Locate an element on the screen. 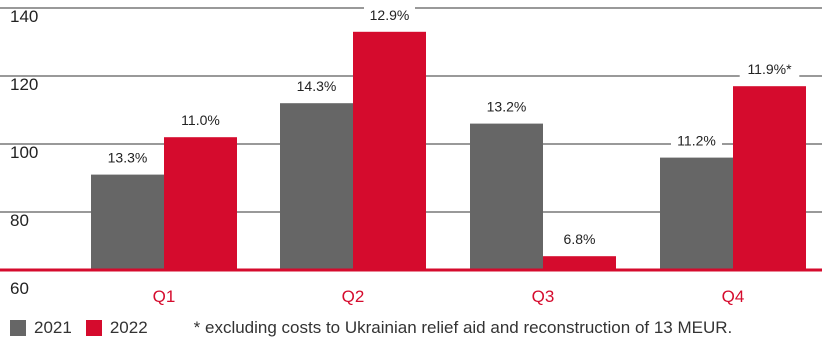 This screenshot has height=346, width=834. bar-2022-Q4 is located at coordinates (769, 178).